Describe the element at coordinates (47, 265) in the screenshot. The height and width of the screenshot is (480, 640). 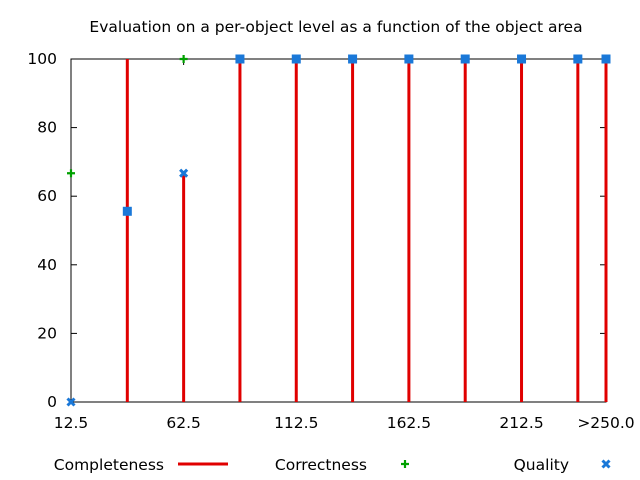
I see `y-tick-label: 40` at that location.